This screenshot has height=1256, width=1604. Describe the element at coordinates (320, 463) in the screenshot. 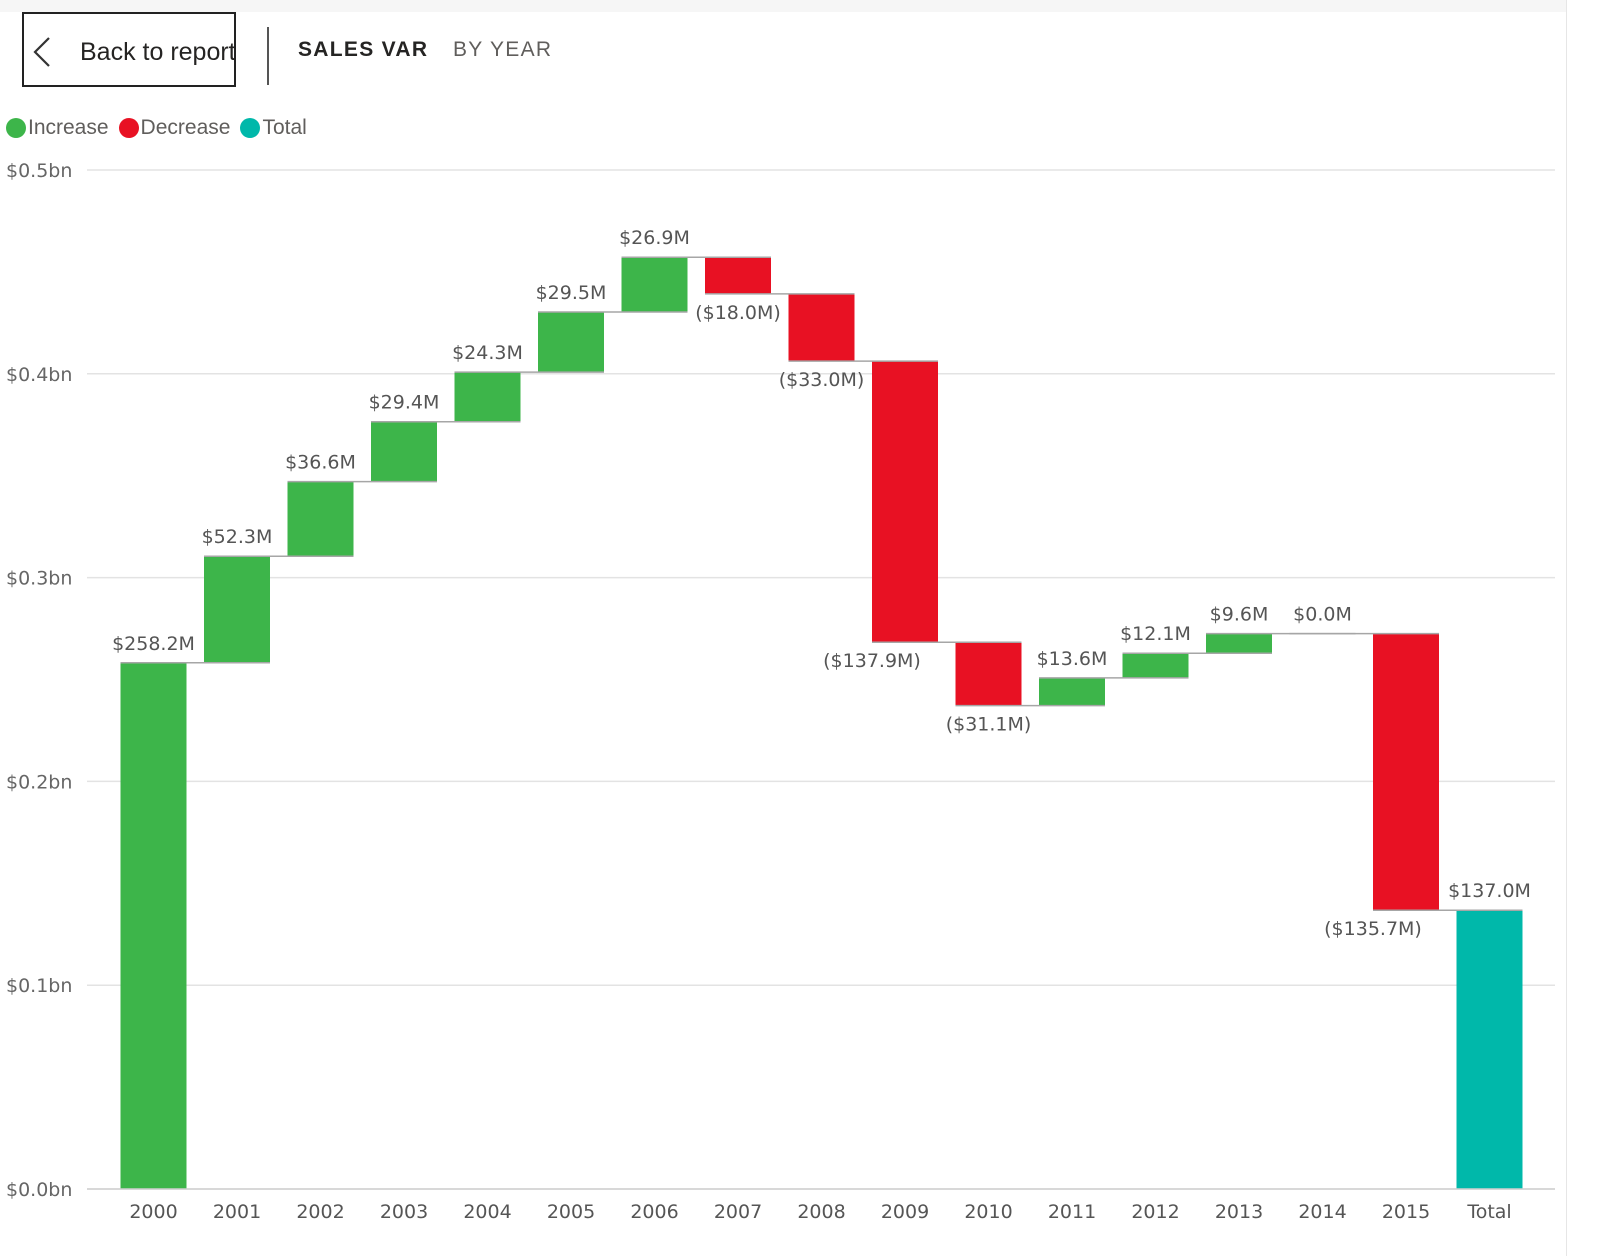

I see `data-label: $36.6M` at that location.